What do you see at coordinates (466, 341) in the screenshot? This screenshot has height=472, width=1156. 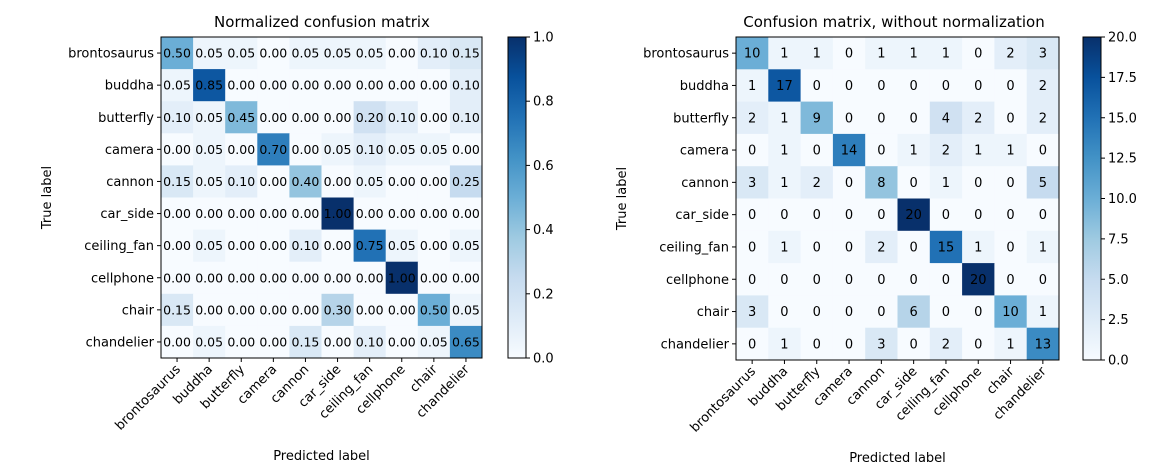 I see `cell-value-label: 0.65` at bounding box center [466, 341].